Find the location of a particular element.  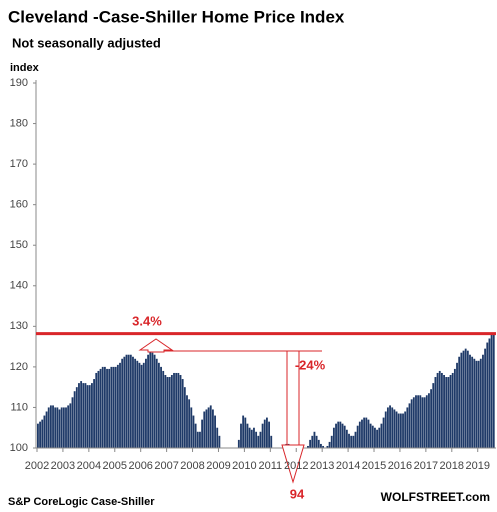

x-tick-label: 2019 is located at coordinates (477, 466).